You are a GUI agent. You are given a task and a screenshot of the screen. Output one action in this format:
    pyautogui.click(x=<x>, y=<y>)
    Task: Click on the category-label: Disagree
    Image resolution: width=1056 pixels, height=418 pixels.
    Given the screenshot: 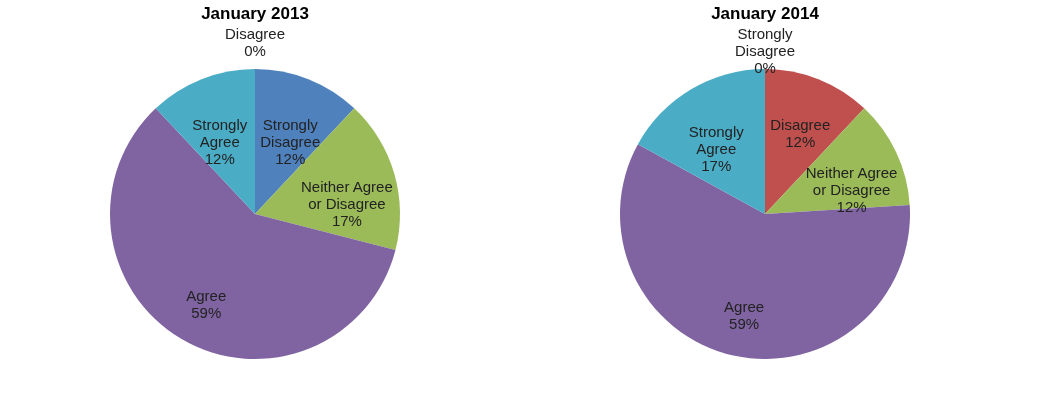 What is the action you would take?
    pyautogui.click(x=255, y=33)
    